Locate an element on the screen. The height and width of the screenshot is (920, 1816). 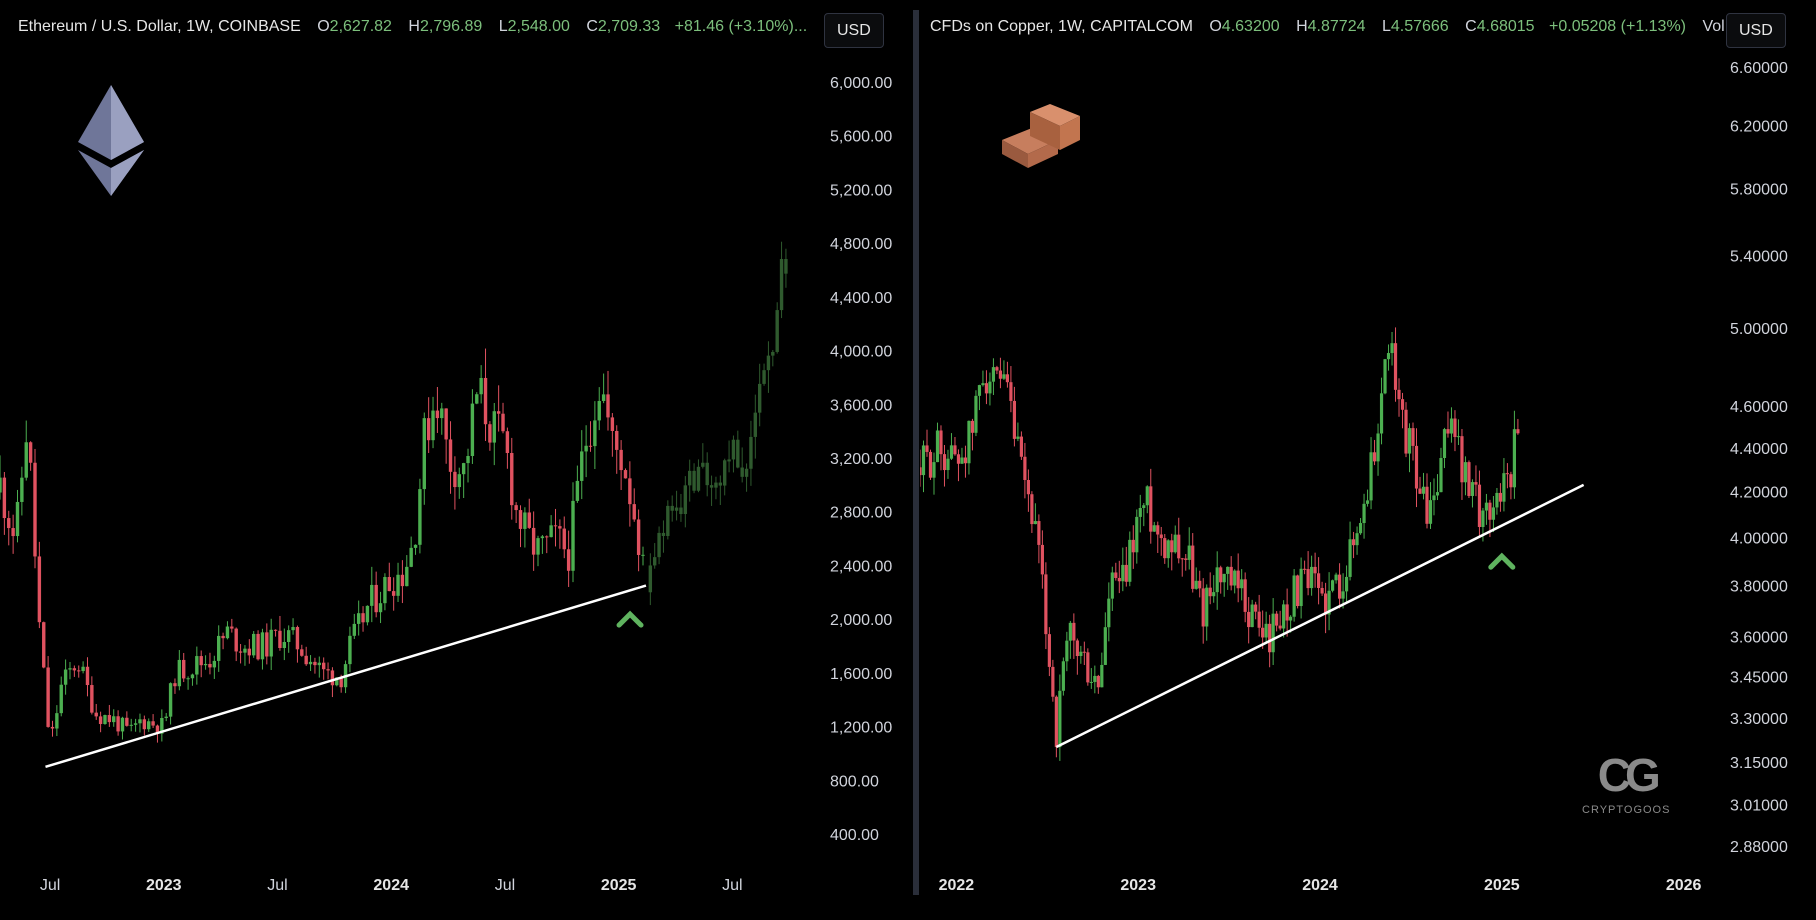
pane-divider is located at coordinates (916, 452).